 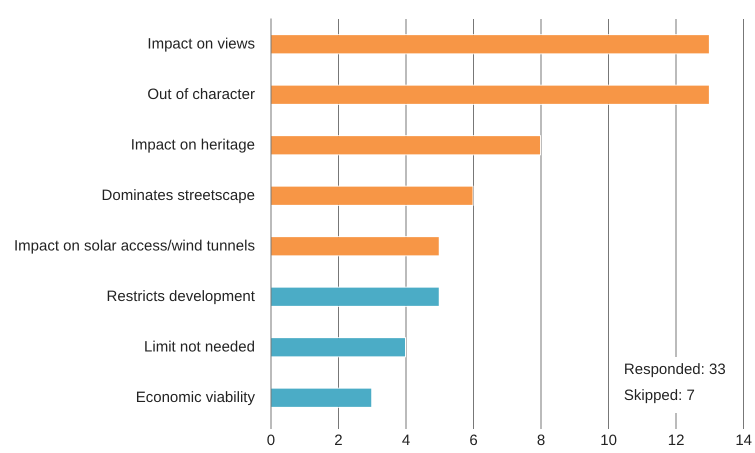 What do you see at coordinates (181, 296) in the screenshot?
I see `y-tick-label: Restricts development` at bounding box center [181, 296].